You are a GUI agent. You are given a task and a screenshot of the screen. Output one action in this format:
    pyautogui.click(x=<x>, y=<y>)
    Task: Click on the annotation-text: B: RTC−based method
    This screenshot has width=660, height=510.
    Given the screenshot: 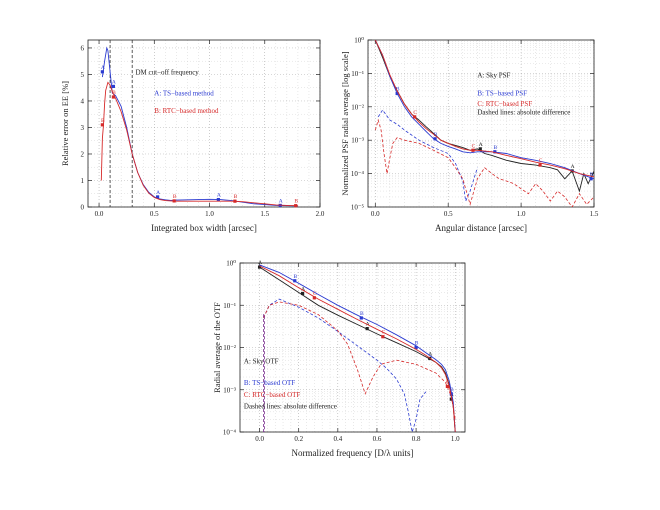 What is the action you would take?
    pyautogui.click(x=186, y=111)
    